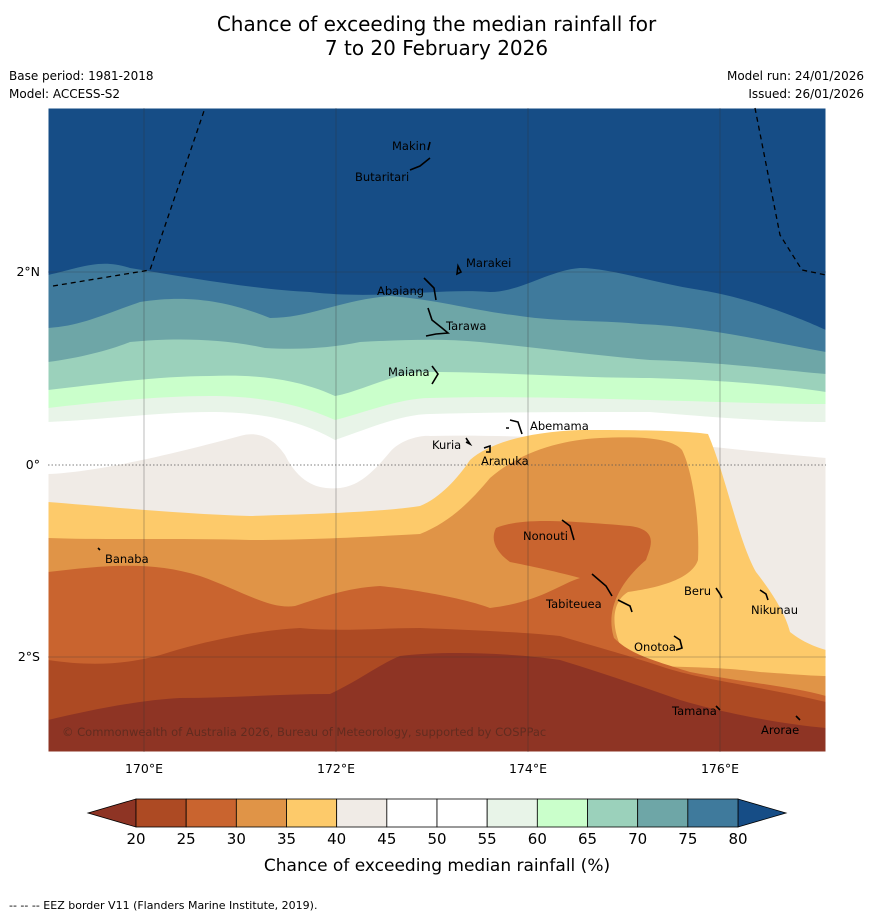  Describe the element at coordinates (186, 839) in the screenshot. I see `colorbar-tick-25: 25` at that location.